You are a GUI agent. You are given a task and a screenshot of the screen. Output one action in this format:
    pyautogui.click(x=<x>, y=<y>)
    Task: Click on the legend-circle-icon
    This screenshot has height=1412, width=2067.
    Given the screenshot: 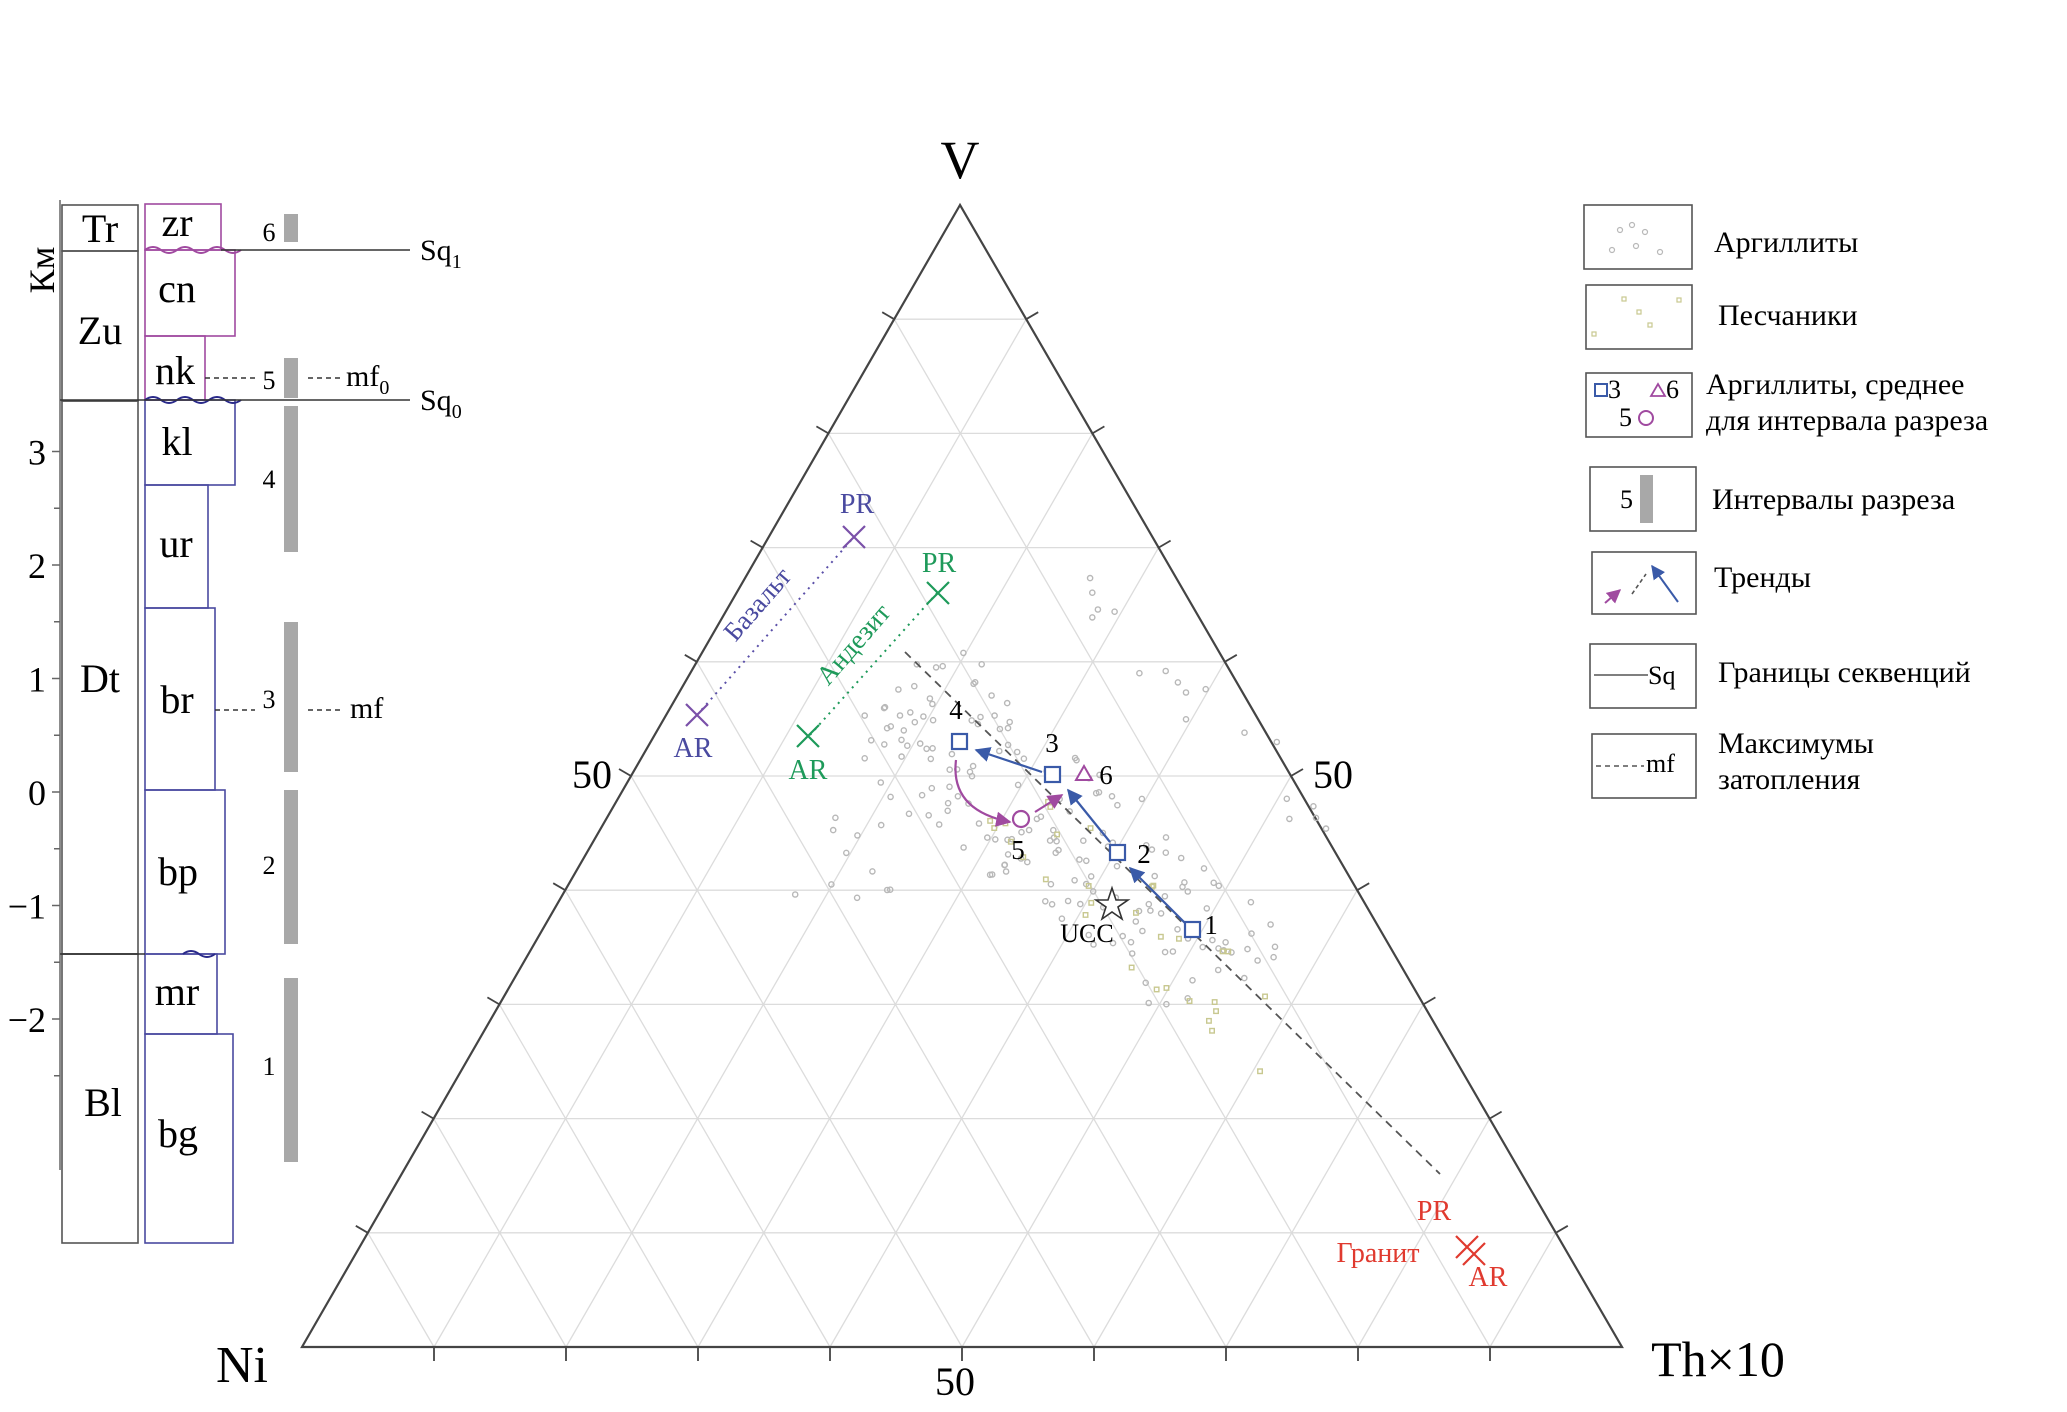 What is the action you would take?
    pyautogui.click(x=1646, y=418)
    